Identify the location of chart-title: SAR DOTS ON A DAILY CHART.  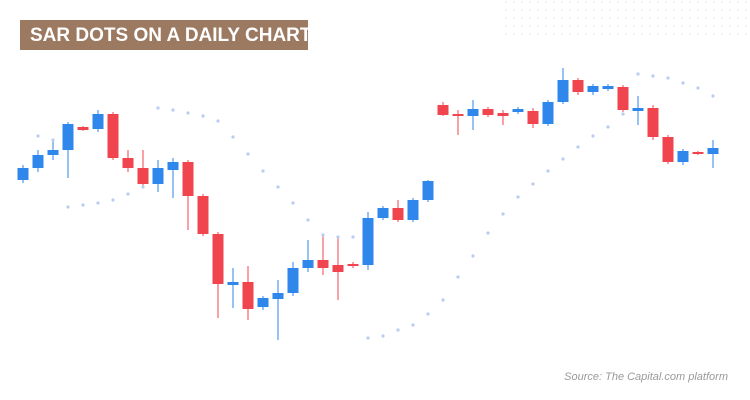
(171, 35).